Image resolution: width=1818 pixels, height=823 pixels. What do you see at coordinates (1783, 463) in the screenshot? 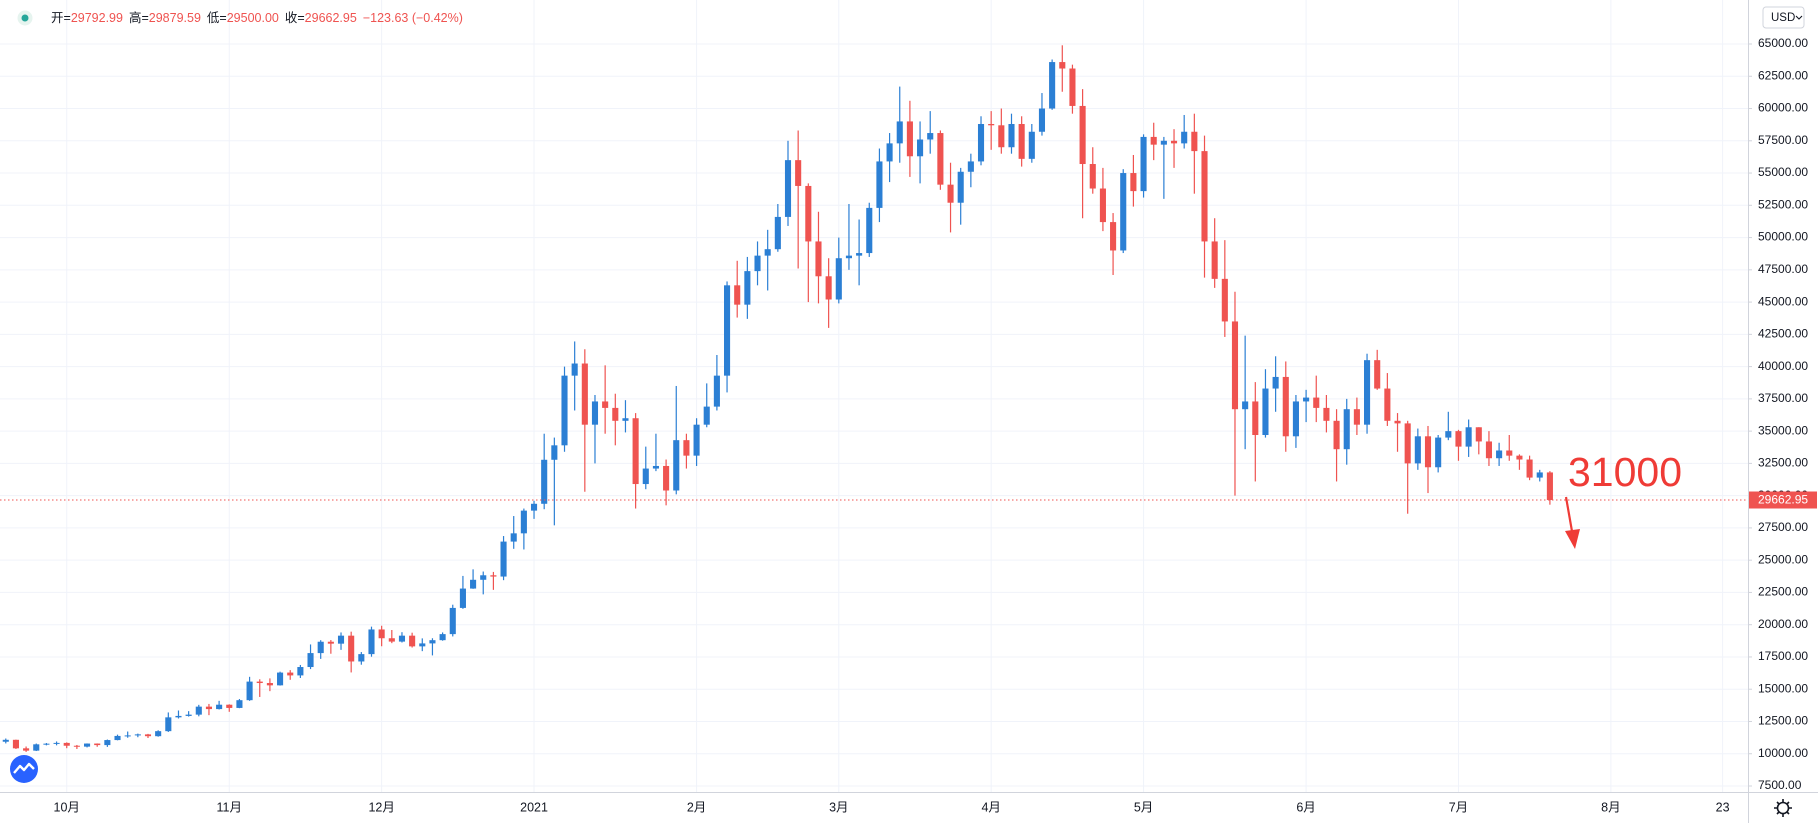
I see `y-tick-label: 32500.00` at bounding box center [1783, 463].